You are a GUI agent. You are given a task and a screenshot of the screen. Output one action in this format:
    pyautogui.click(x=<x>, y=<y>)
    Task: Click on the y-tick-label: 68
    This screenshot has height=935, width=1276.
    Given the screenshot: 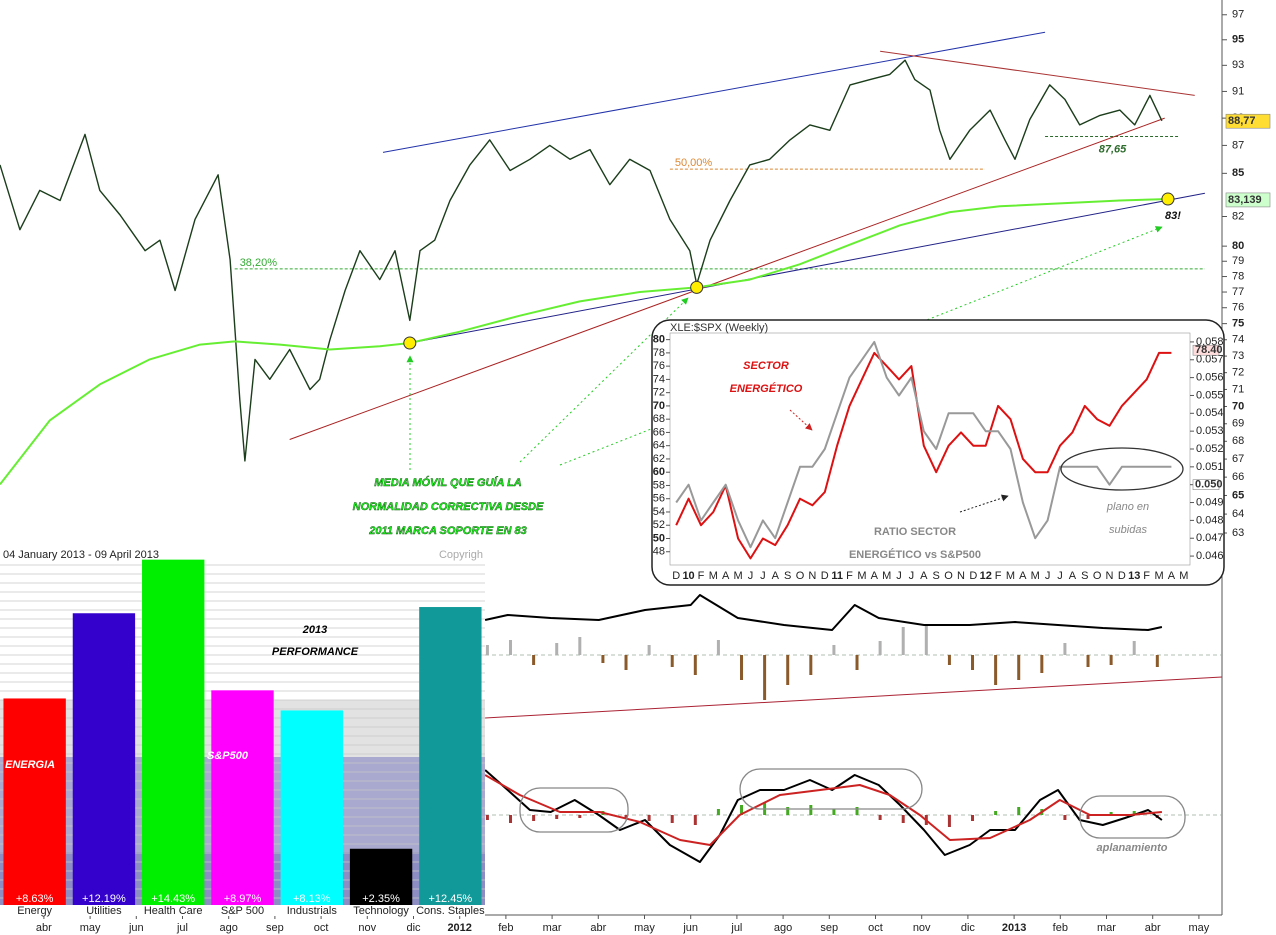 What is the action you would take?
    pyautogui.click(x=1238, y=441)
    